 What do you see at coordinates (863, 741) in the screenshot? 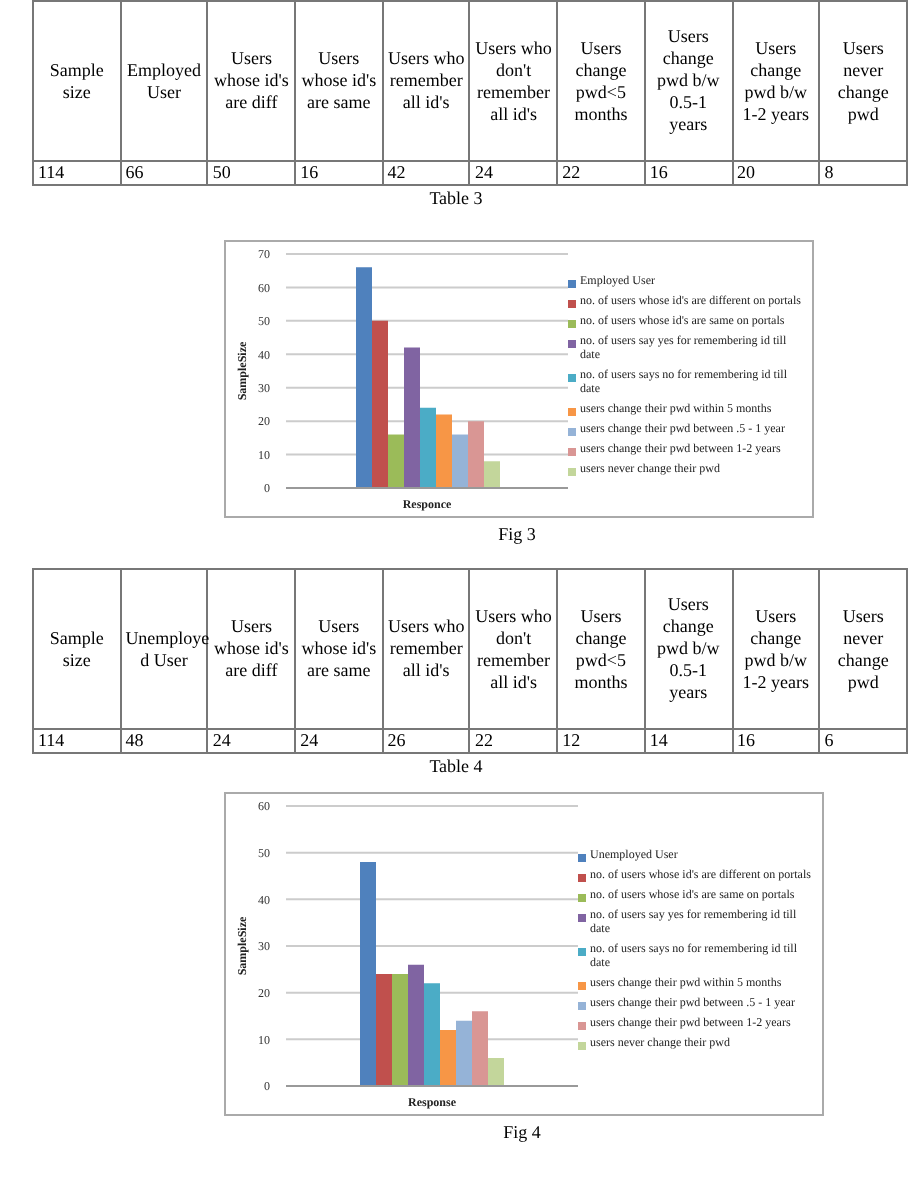
I see `text: 6` at bounding box center [863, 741].